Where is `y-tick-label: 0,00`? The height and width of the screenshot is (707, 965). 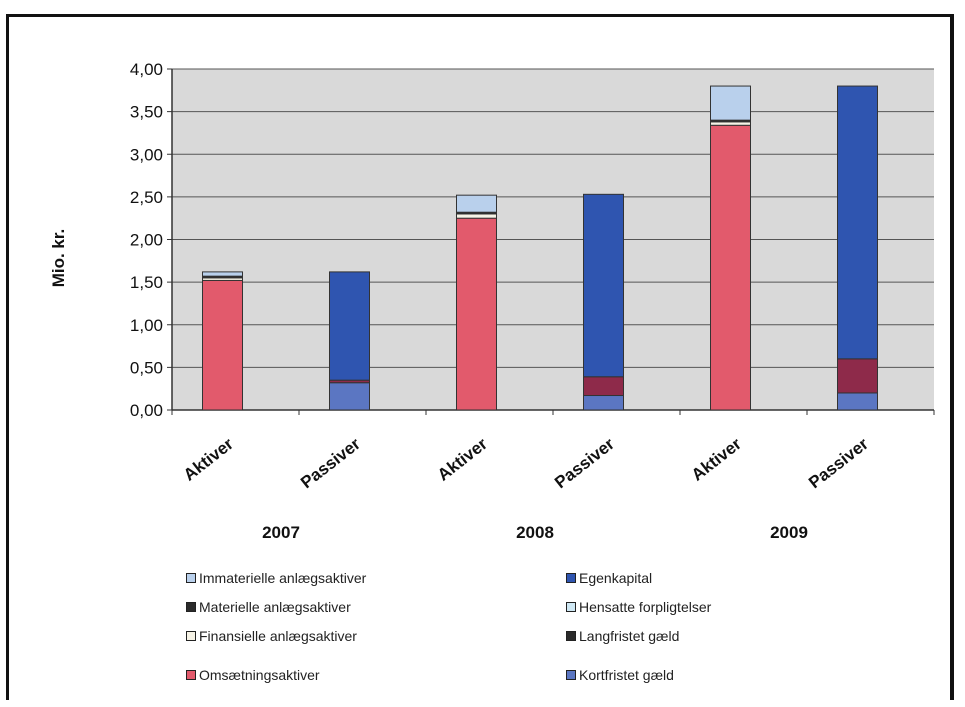 y-tick-label: 0,00 is located at coordinates (146, 410).